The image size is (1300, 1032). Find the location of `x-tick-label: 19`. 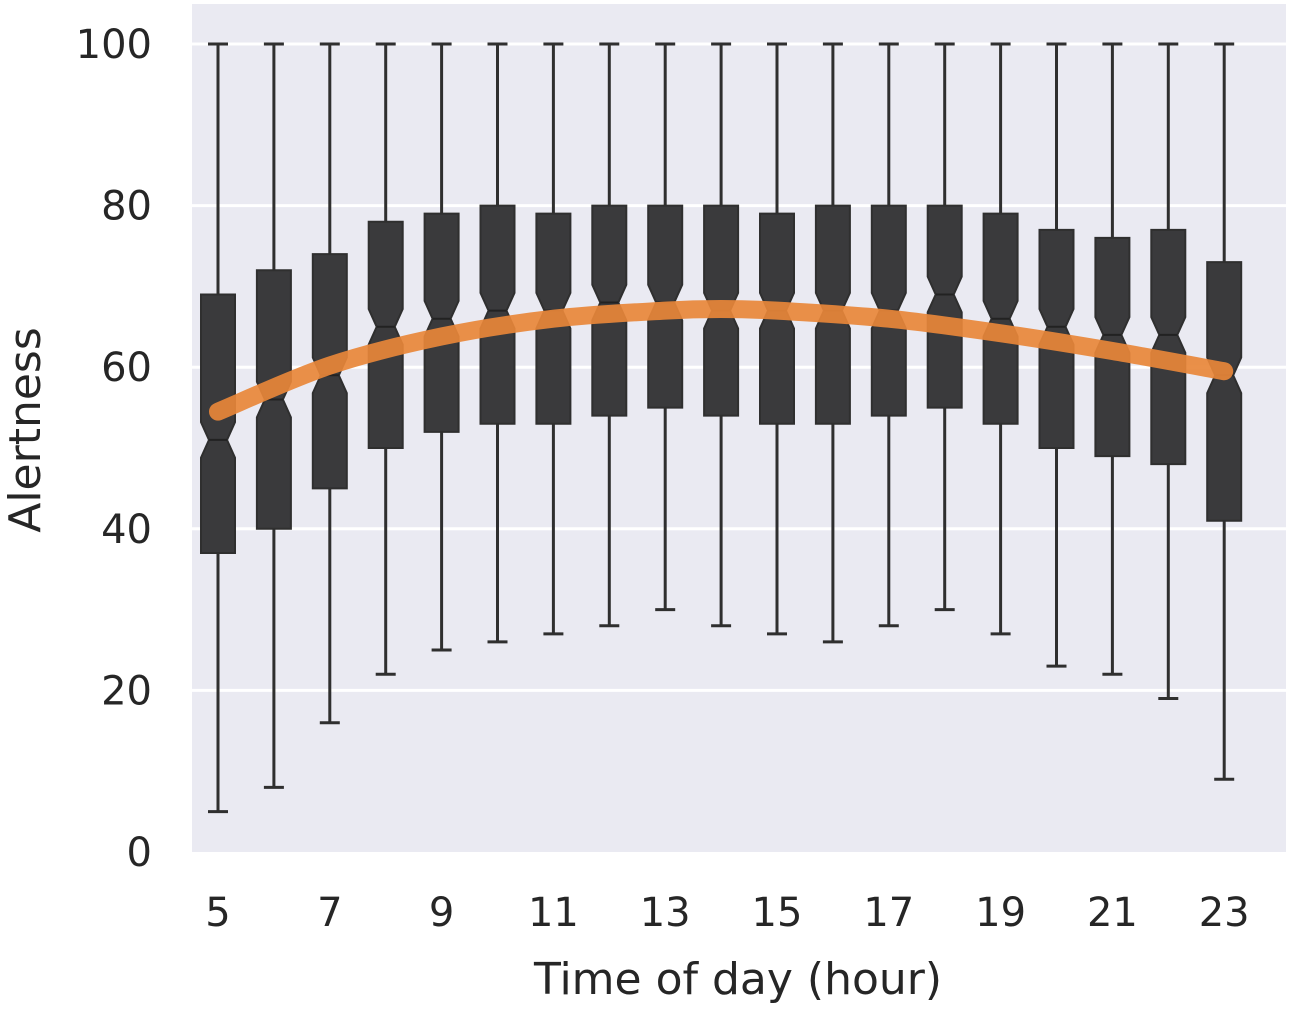

x-tick-label: 19 is located at coordinates (1000, 913).